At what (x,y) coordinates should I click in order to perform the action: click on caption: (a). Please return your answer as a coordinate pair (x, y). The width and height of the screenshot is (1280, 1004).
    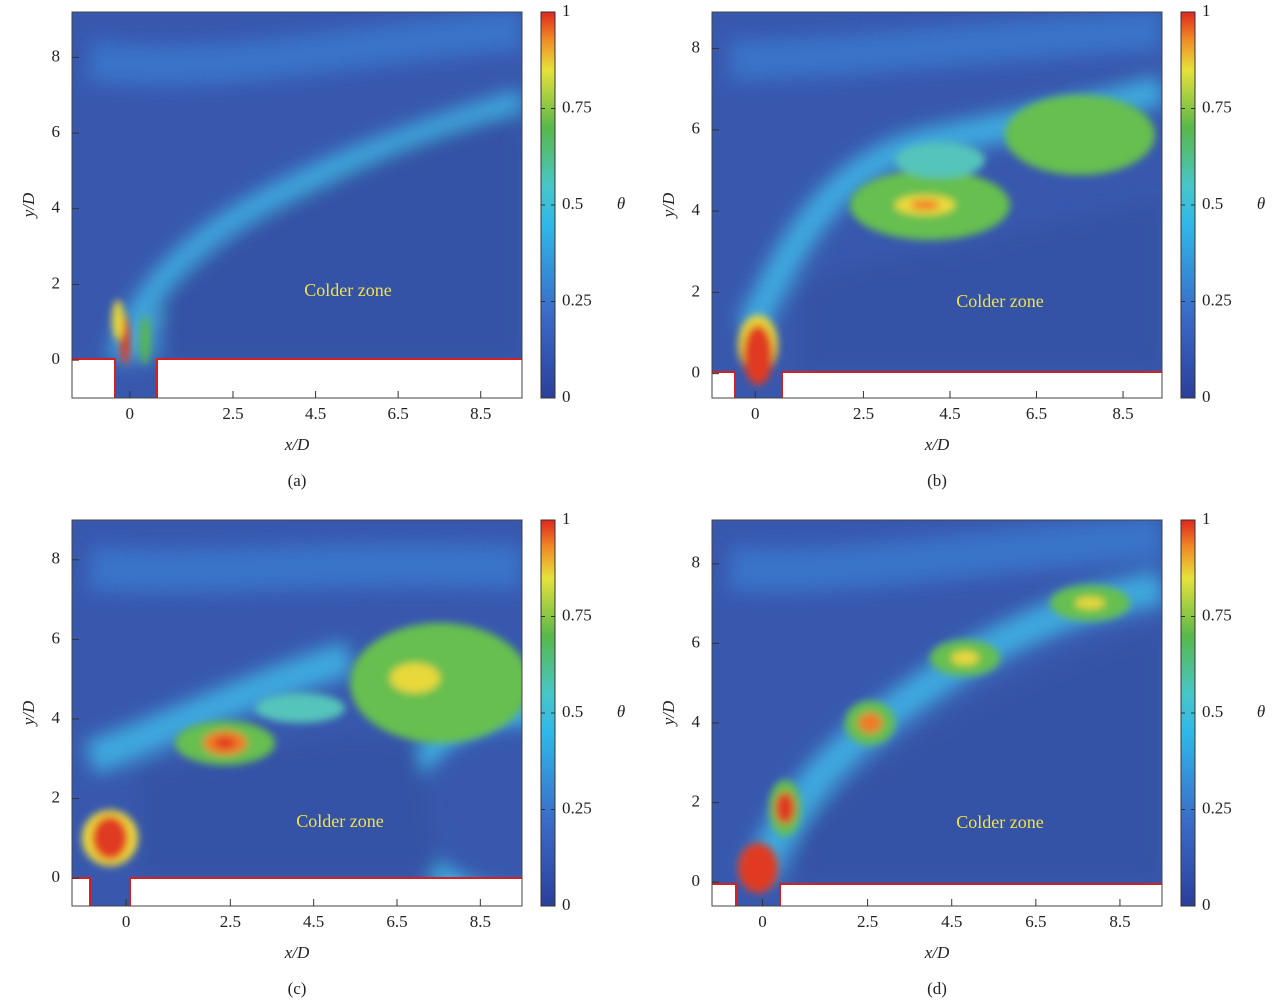
    Looking at the image, I should click on (297, 480).